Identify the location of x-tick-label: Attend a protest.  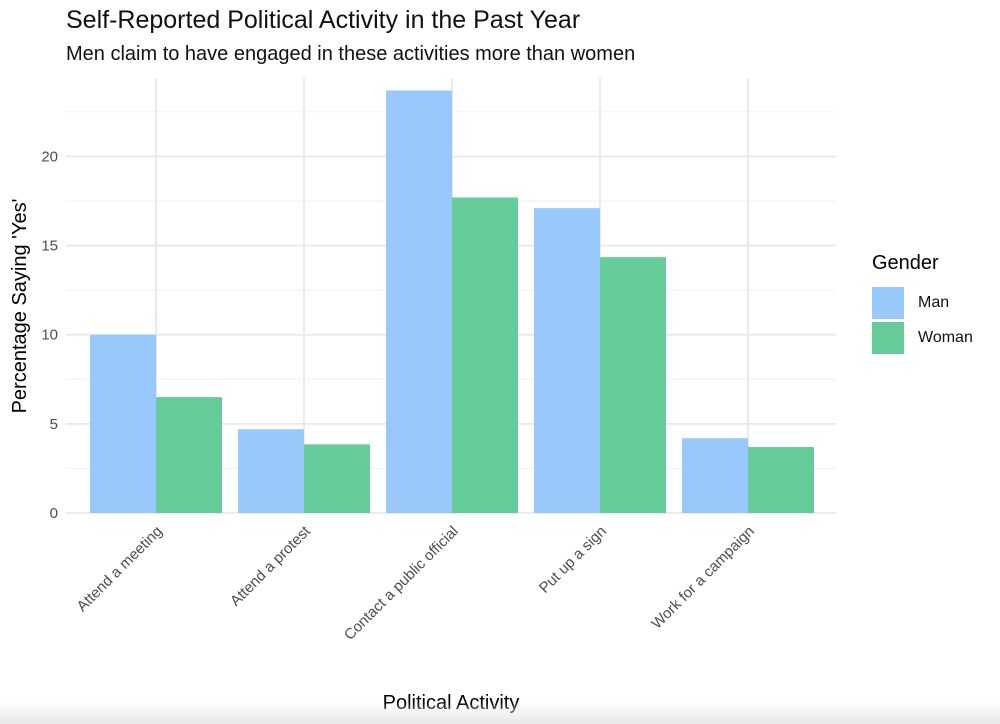
(270, 565).